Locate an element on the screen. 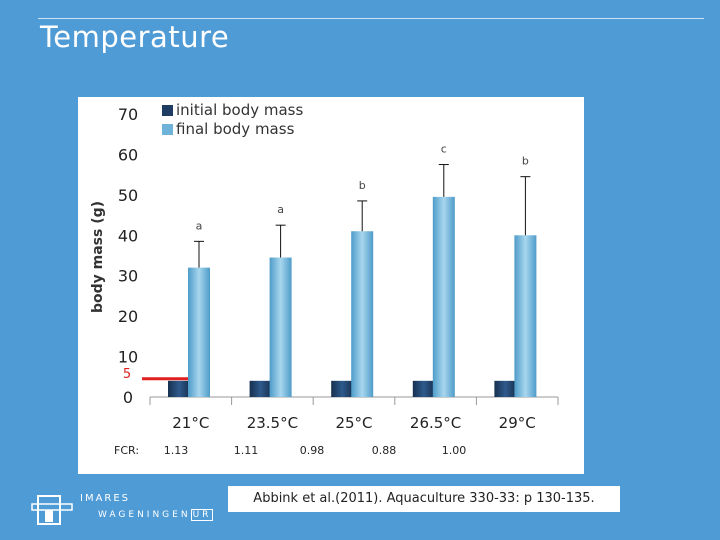 The height and width of the screenshot is (540, 720). y-tick-label: 20 is located at coordinates (128, 316).